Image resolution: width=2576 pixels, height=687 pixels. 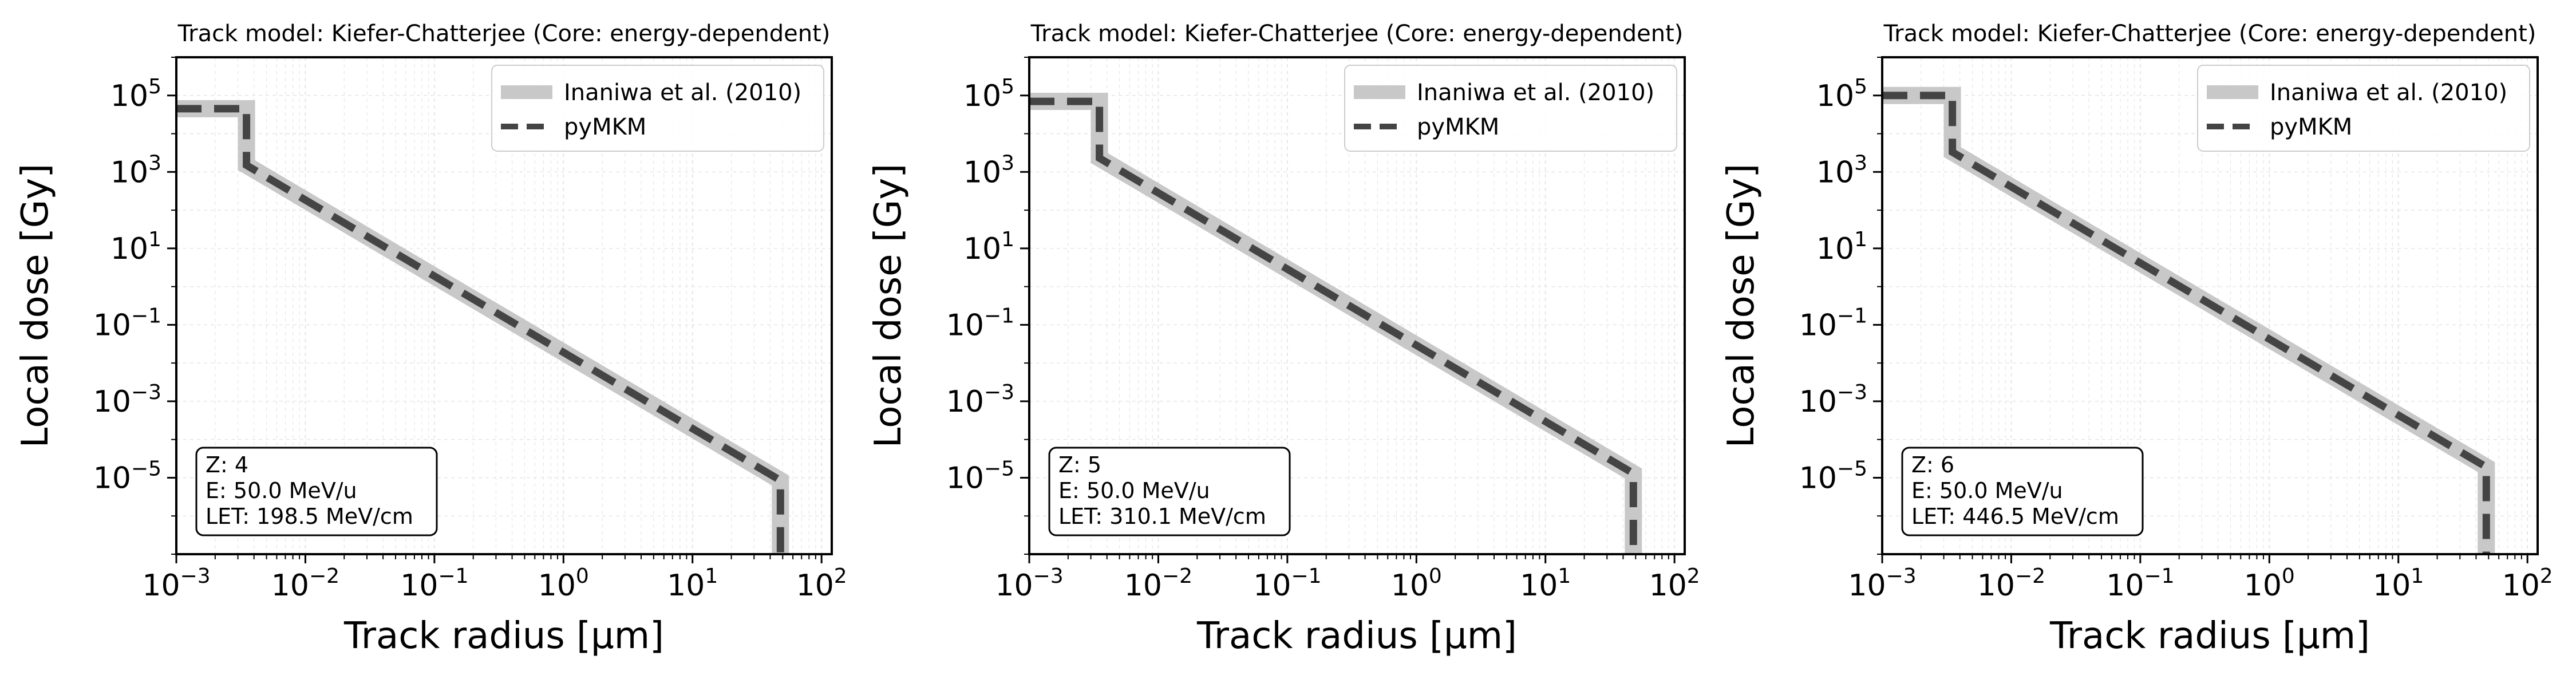 I want to click on info-line: Z: 6, so click(x=1932, y=464).